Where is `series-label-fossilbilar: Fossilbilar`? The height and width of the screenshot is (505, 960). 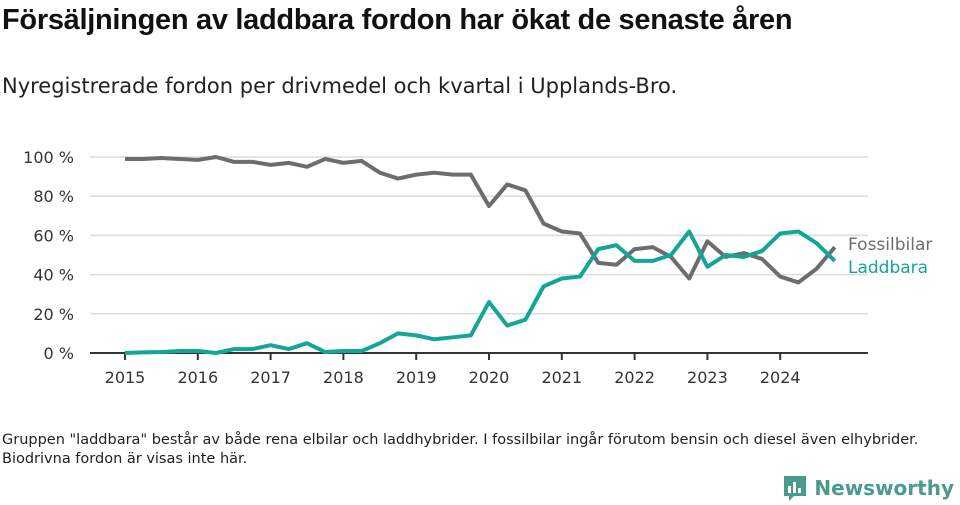 series-label-fossilbilar: Fossilbilar is located at coordinates (890, 245).